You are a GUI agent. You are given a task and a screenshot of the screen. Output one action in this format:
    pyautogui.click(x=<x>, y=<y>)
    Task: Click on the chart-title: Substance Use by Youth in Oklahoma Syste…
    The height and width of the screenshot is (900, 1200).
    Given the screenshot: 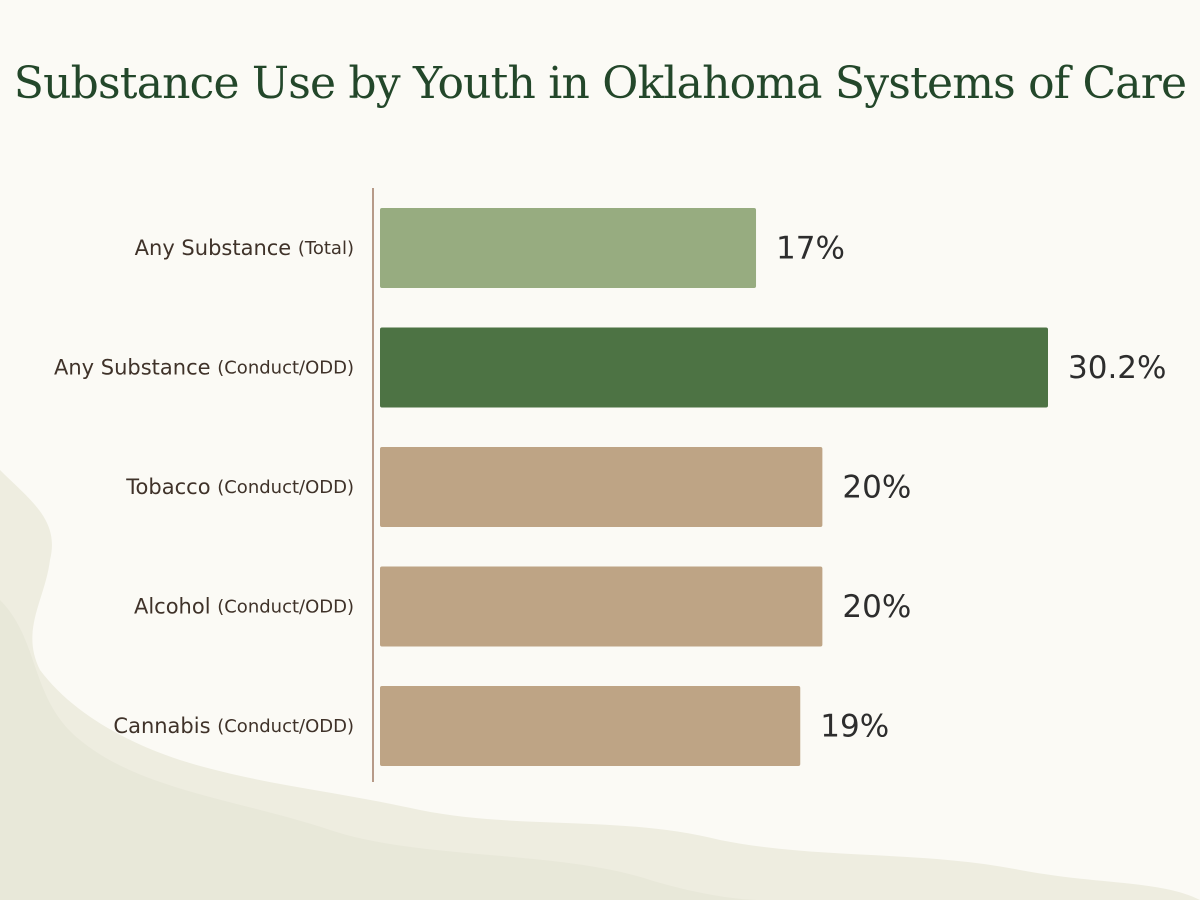 What is the action you would take?
    pyautogui.click(x=600, y=83)
    